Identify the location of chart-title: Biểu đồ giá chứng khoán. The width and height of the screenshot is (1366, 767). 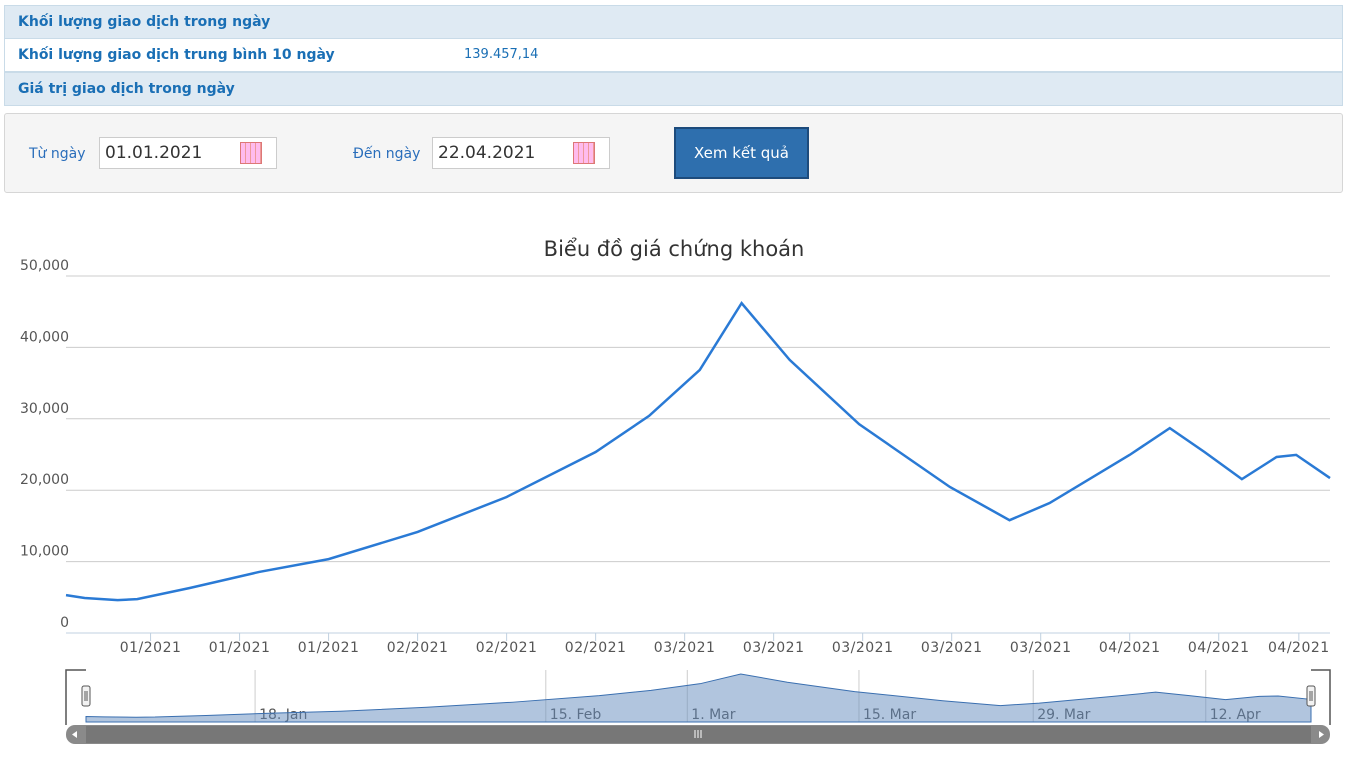
(674, 249).